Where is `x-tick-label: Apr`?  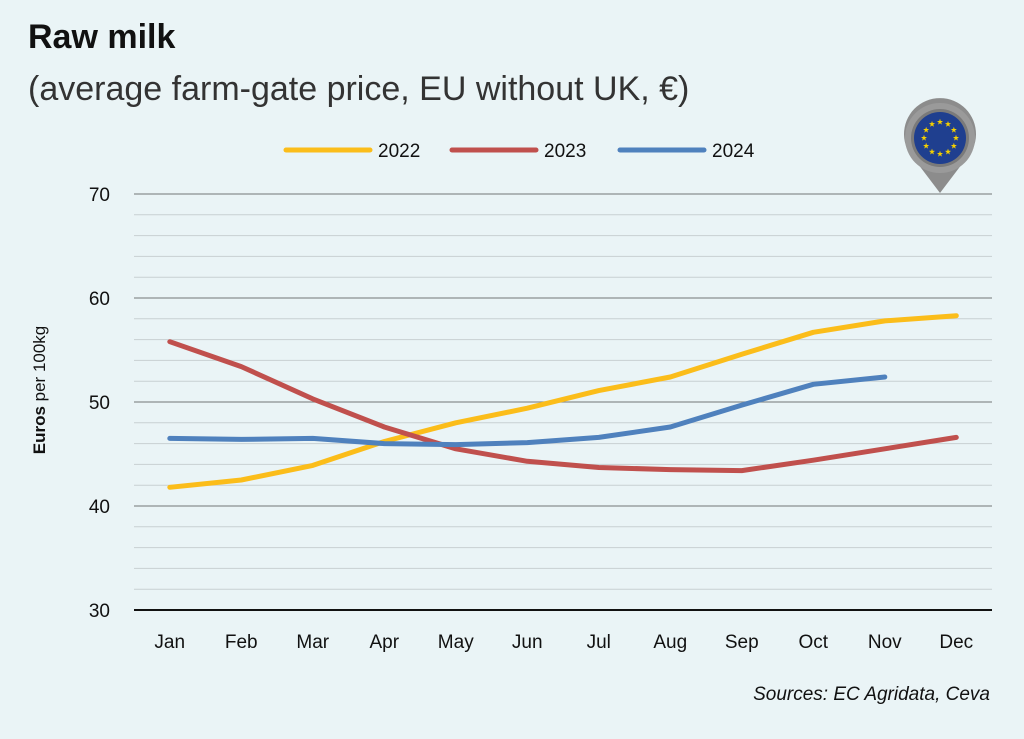 x-tick-label: Apr is located at coordinates (384, 642).